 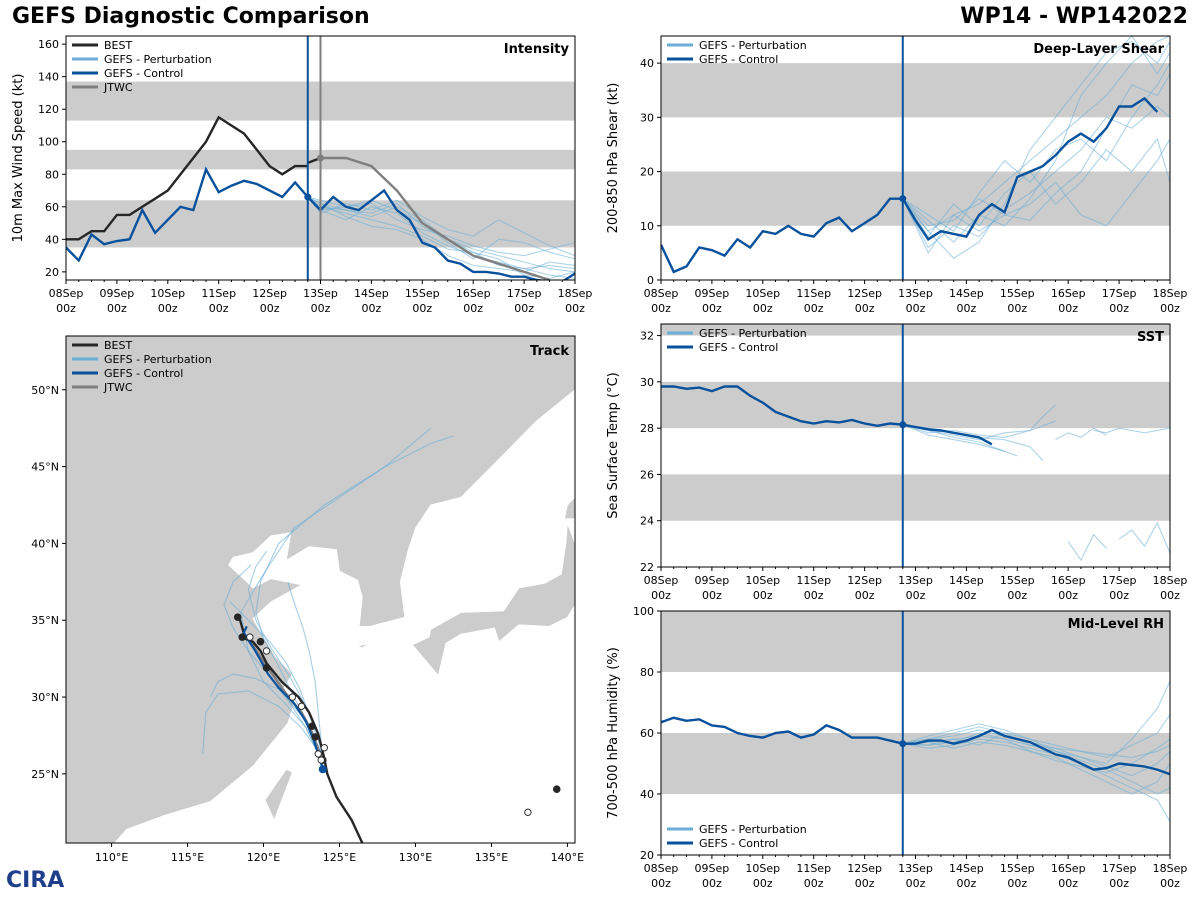 I want to click on y-tick-label: 35°N, so click(x=45, y=620).